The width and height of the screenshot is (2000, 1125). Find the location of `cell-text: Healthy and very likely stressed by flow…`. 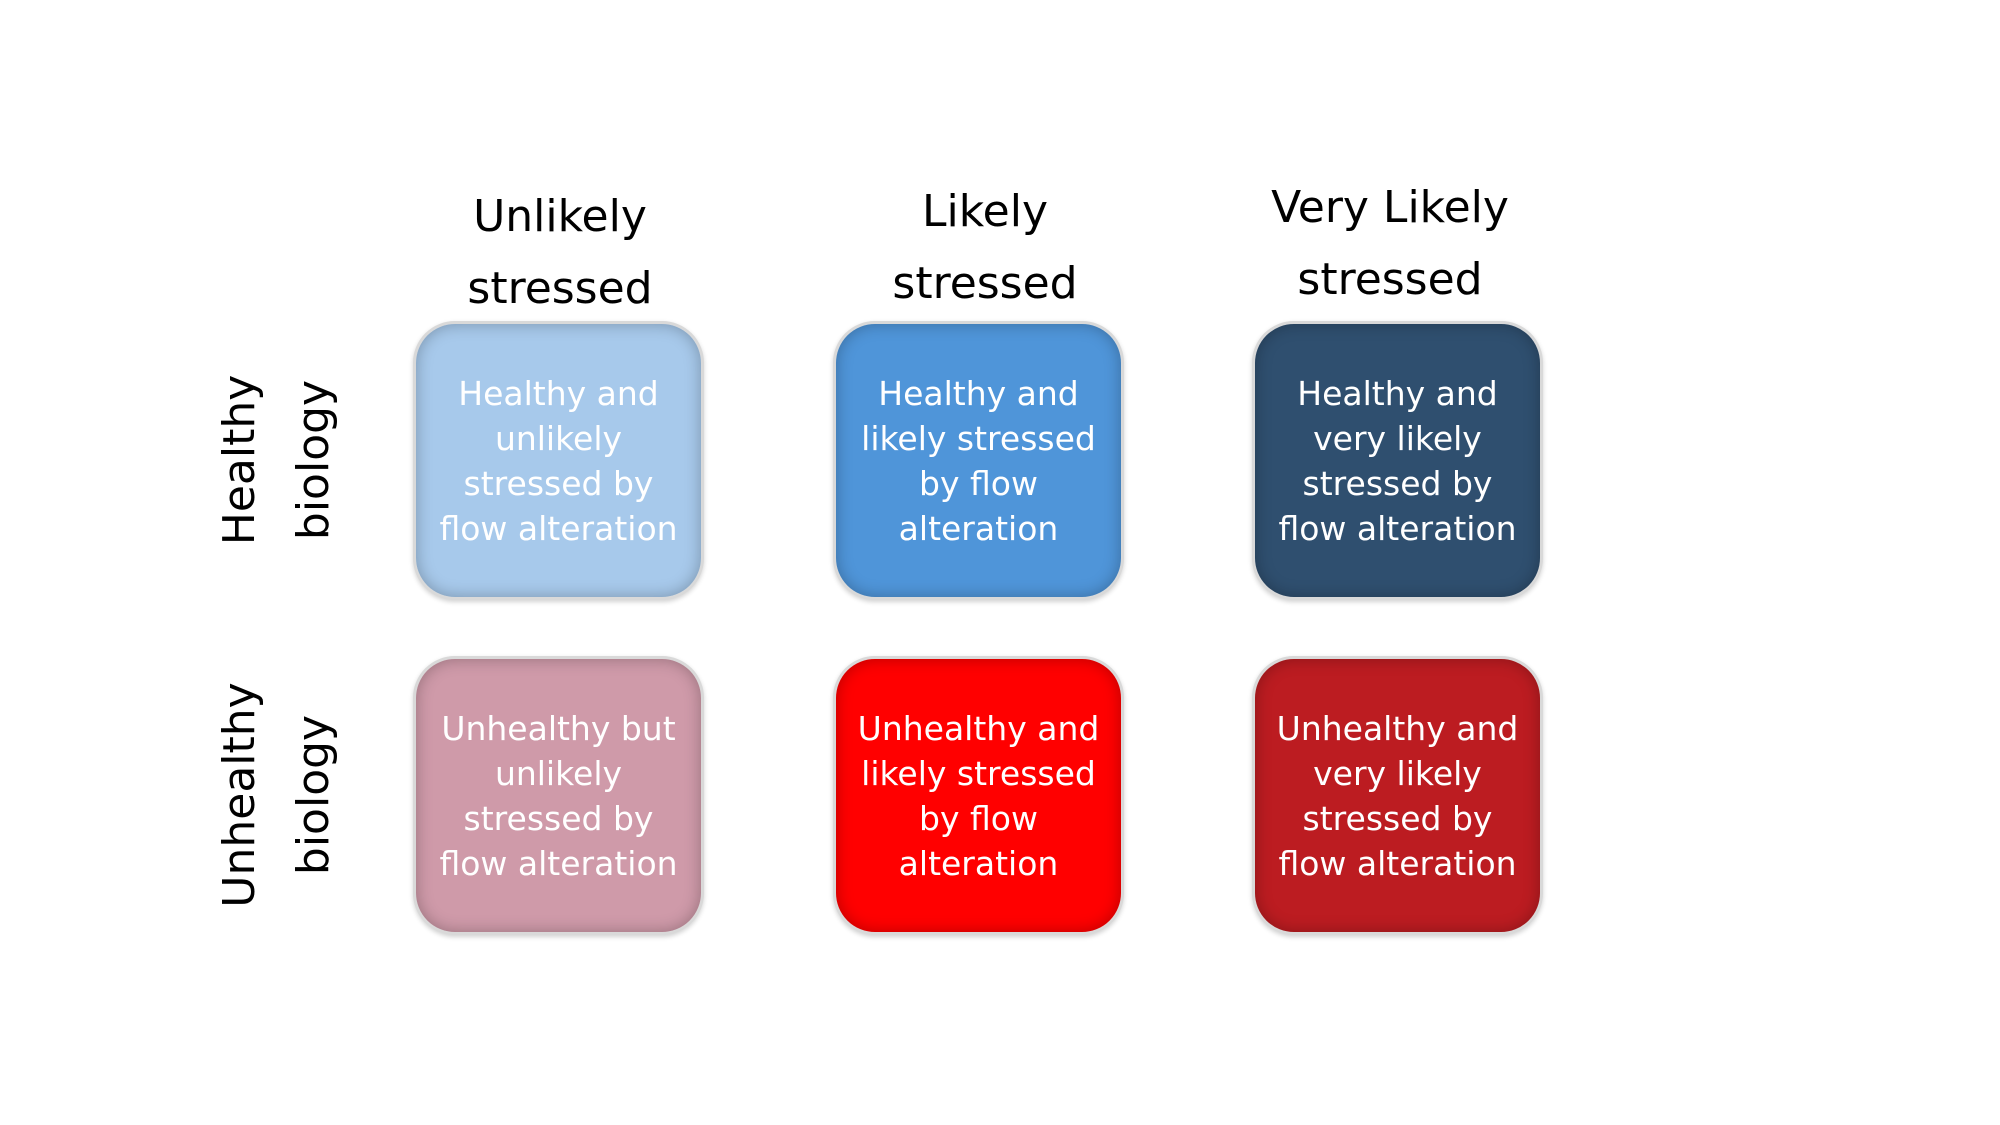

cell-text: Healthy and very likely stressed by flow… is located at coordinates (1397, 460).